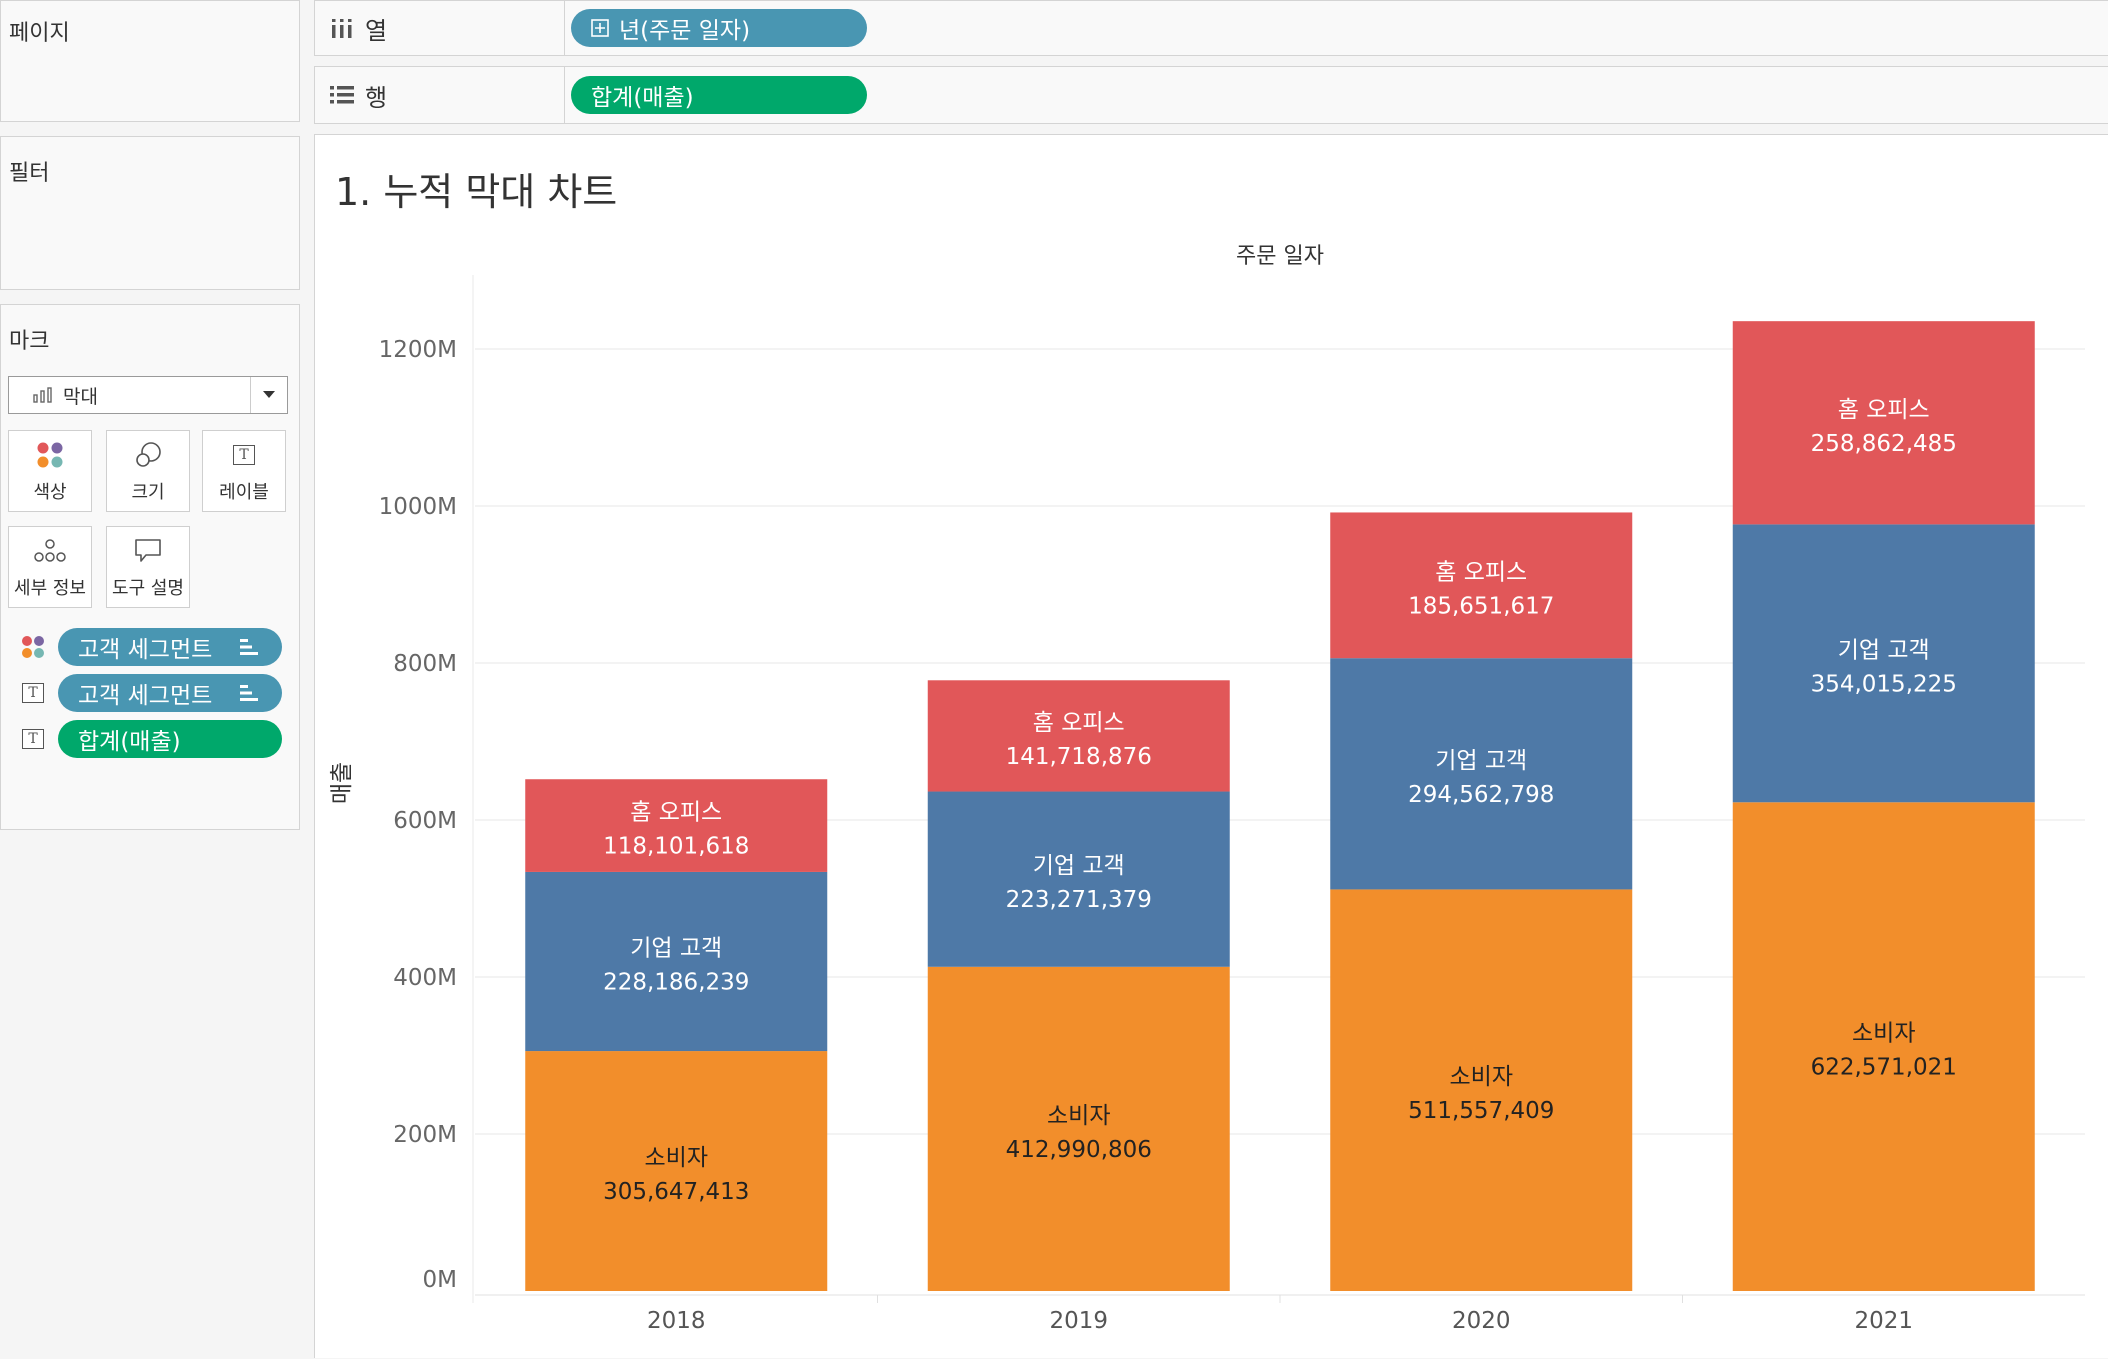 This screenshot has width=2108, height=1359. What do you see at coordinates (1211, 95) in the screenshot?
I see `rows-shelf: 행 합계(매출)` at bounding box center [1211, 95].